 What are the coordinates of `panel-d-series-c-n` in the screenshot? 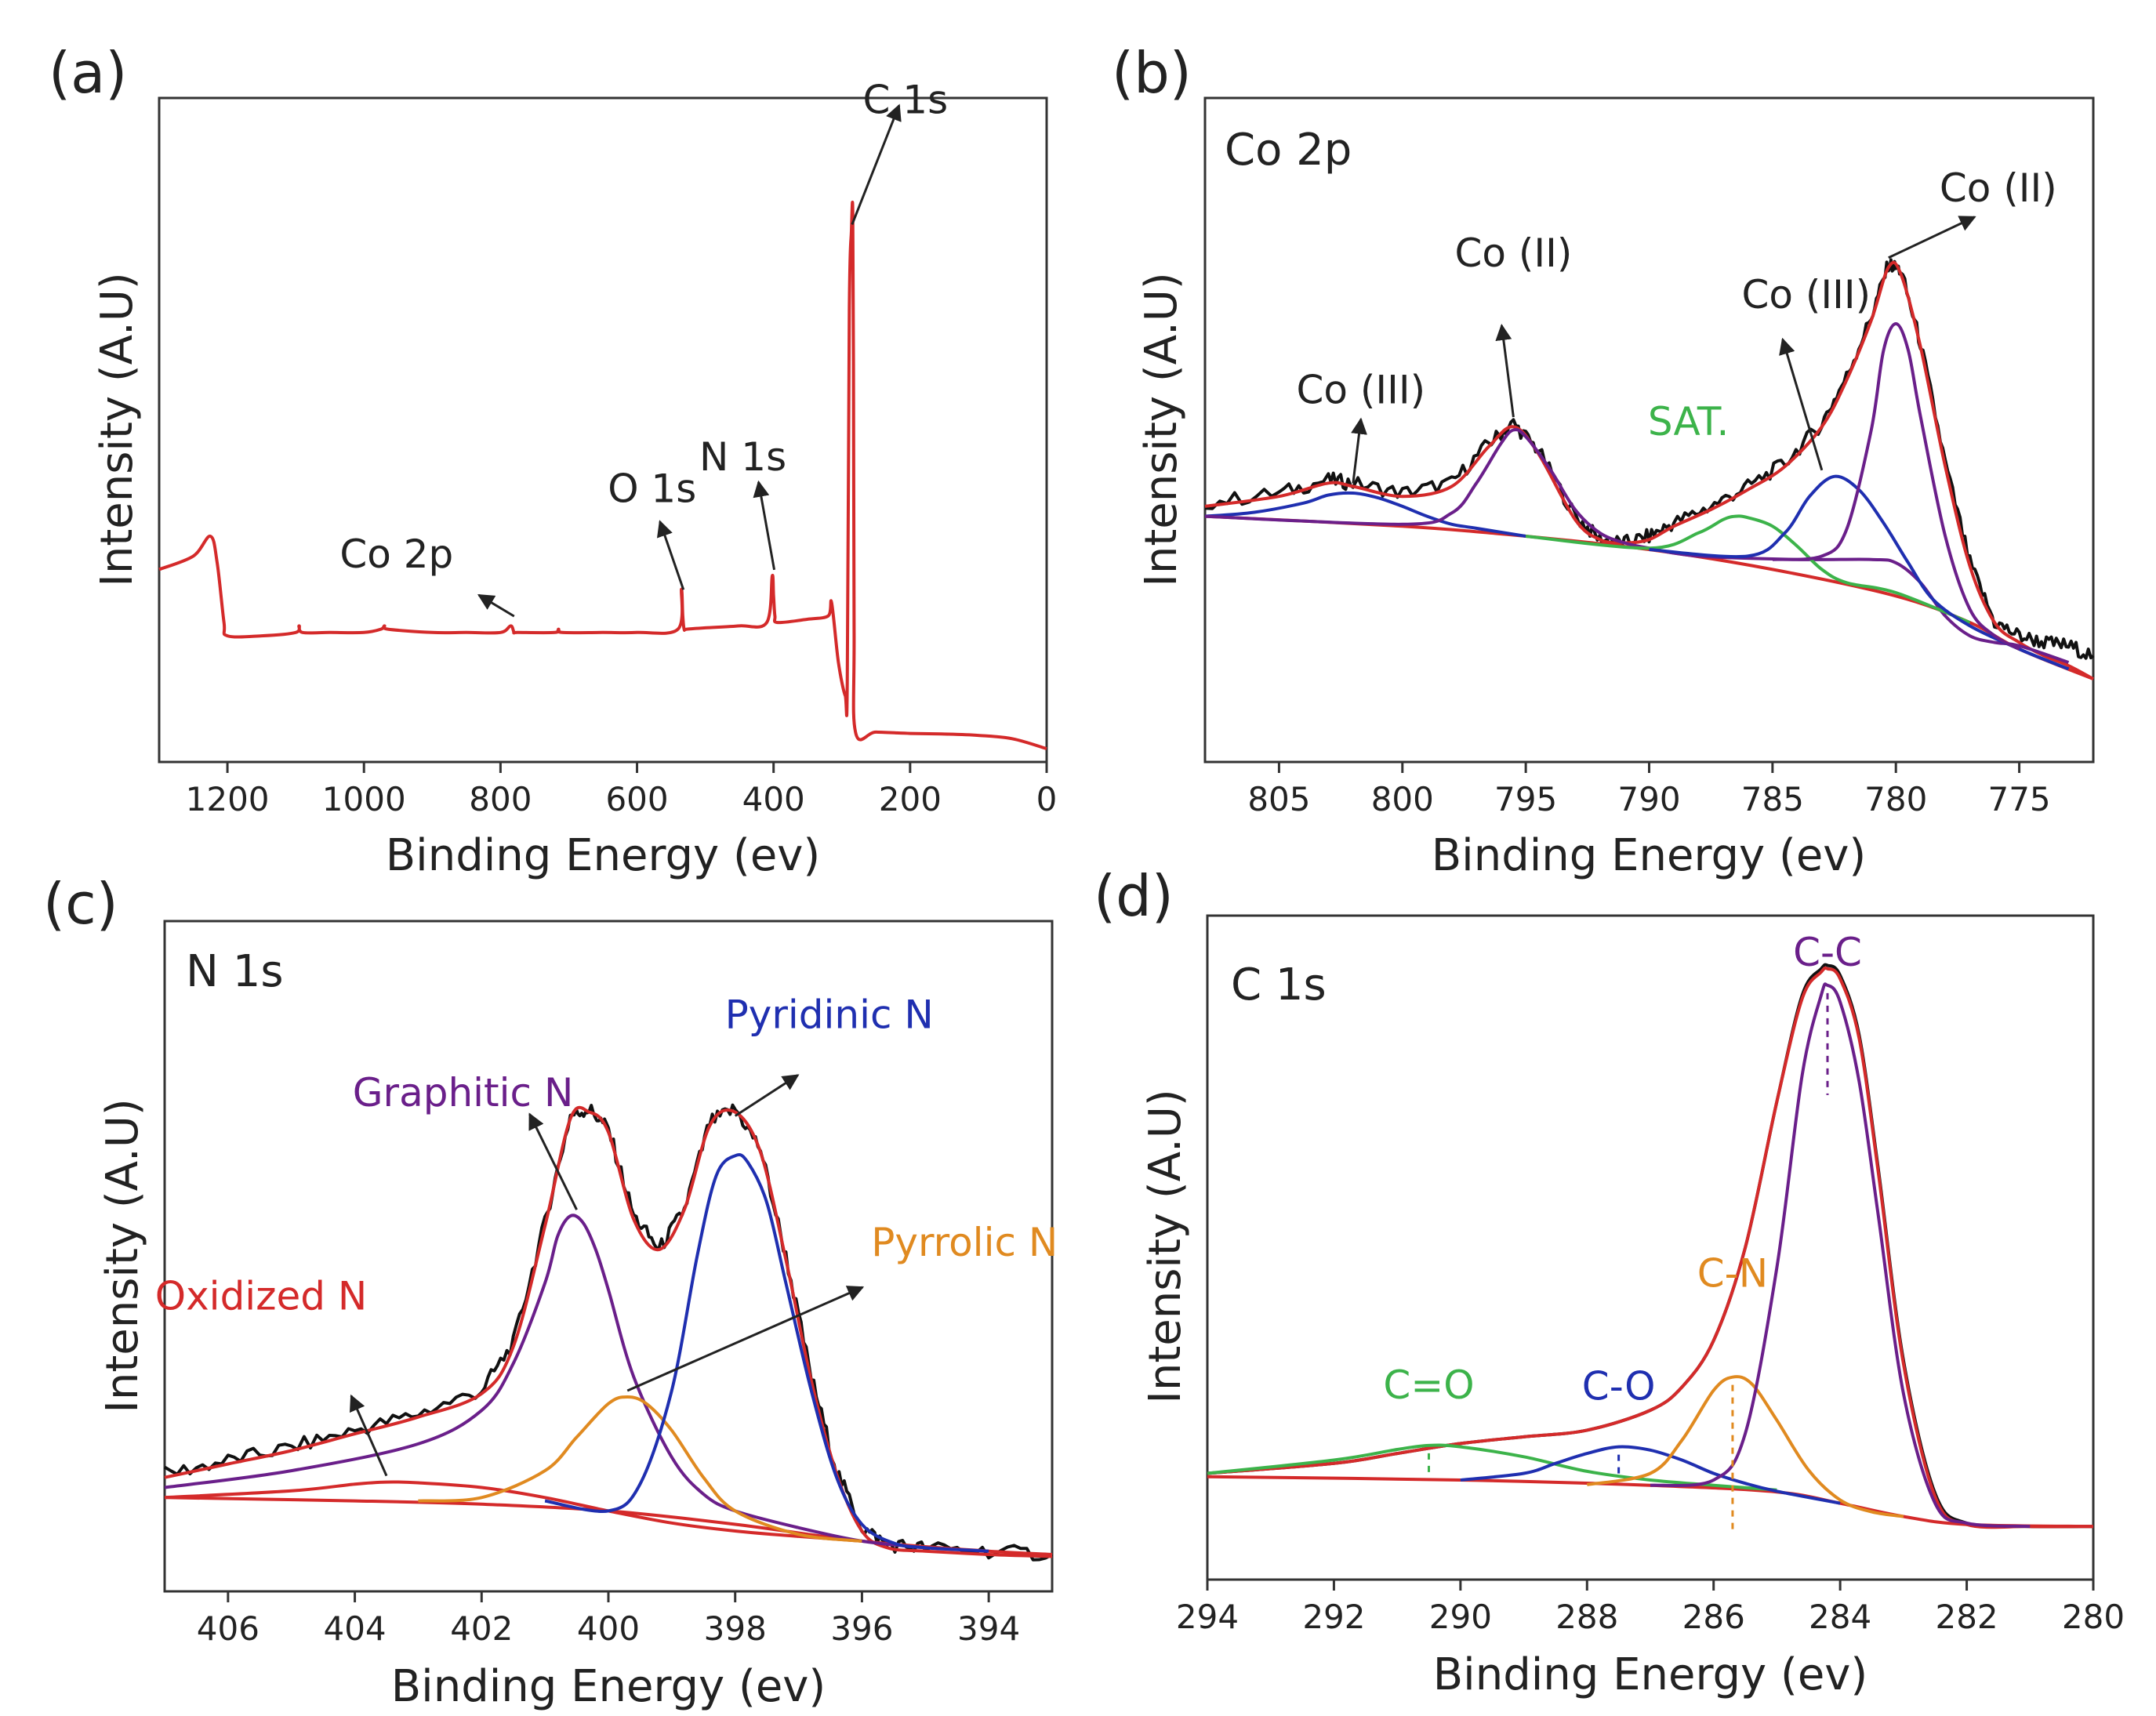 It's located at (1745, 1446).